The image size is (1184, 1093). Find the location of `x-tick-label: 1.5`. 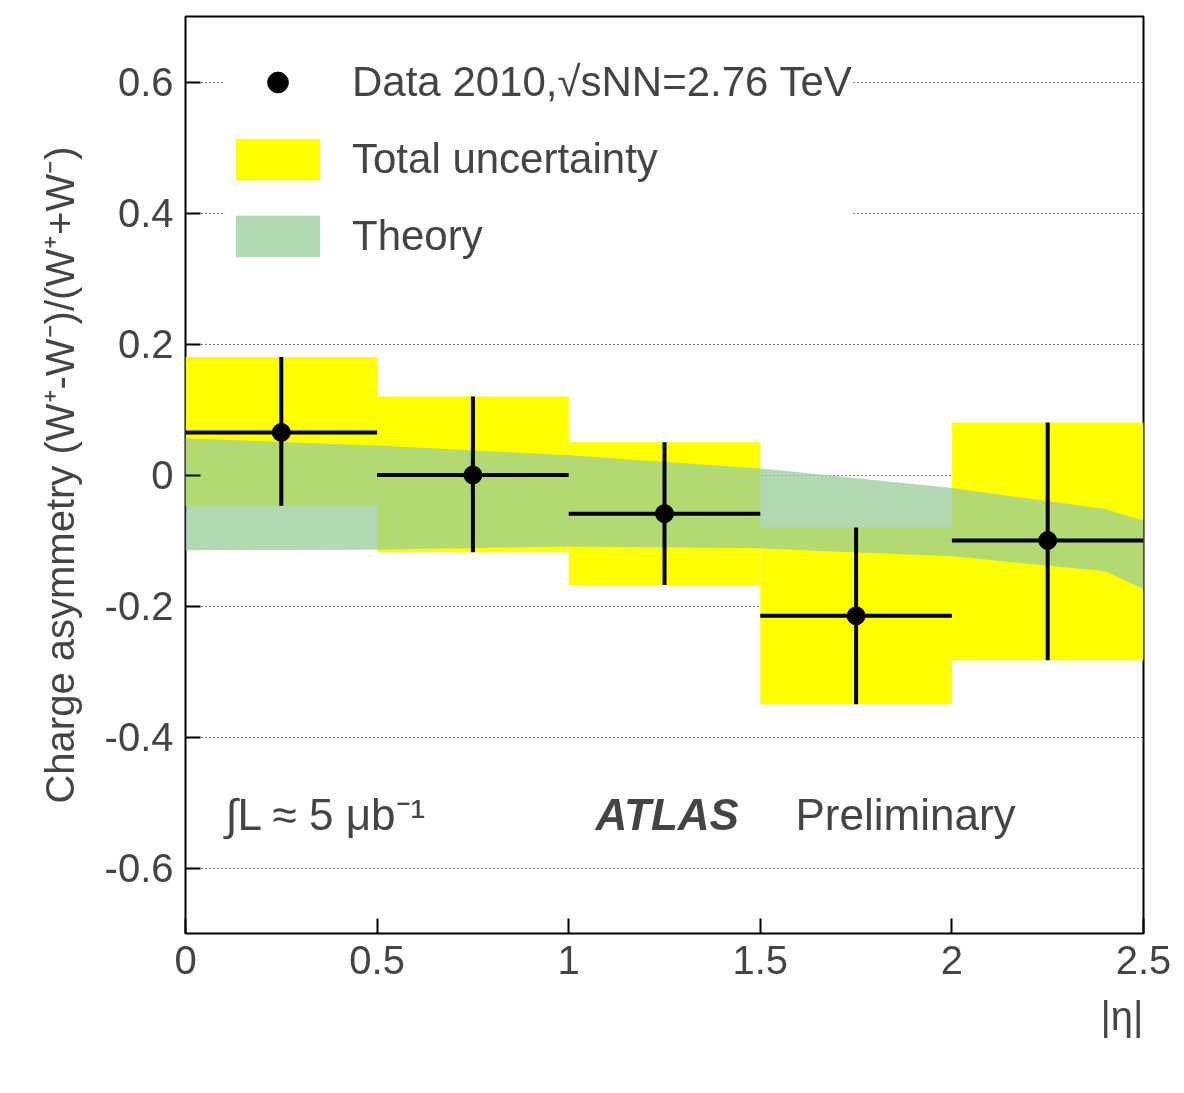

x-tick-label: 1.5 is located at coordinates (760, 959).